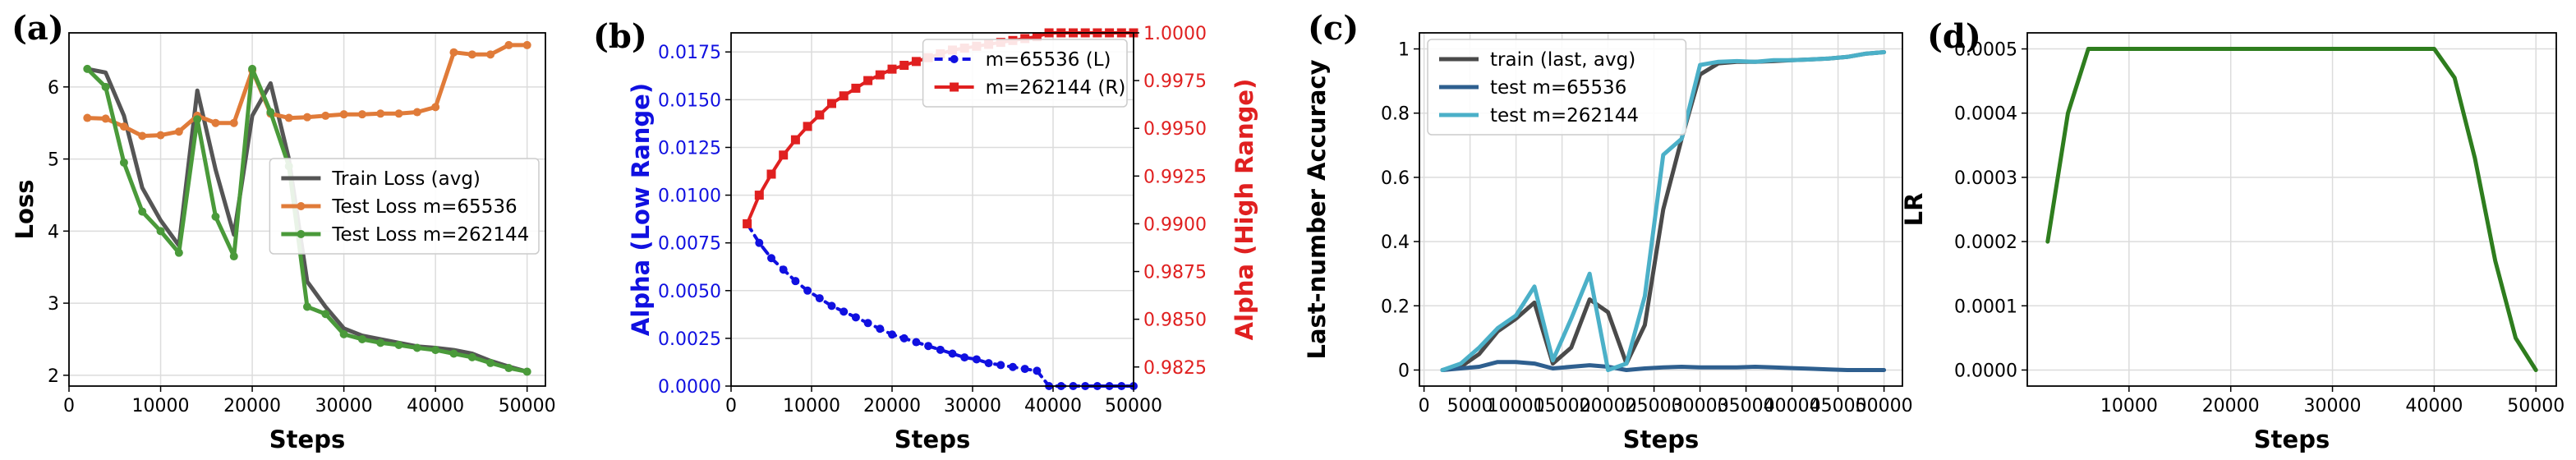  What do you see at coordinates (1395, 178) in the screenshot?
I see `y-tick-label: 0.6` at bounding box center [1395, 178].